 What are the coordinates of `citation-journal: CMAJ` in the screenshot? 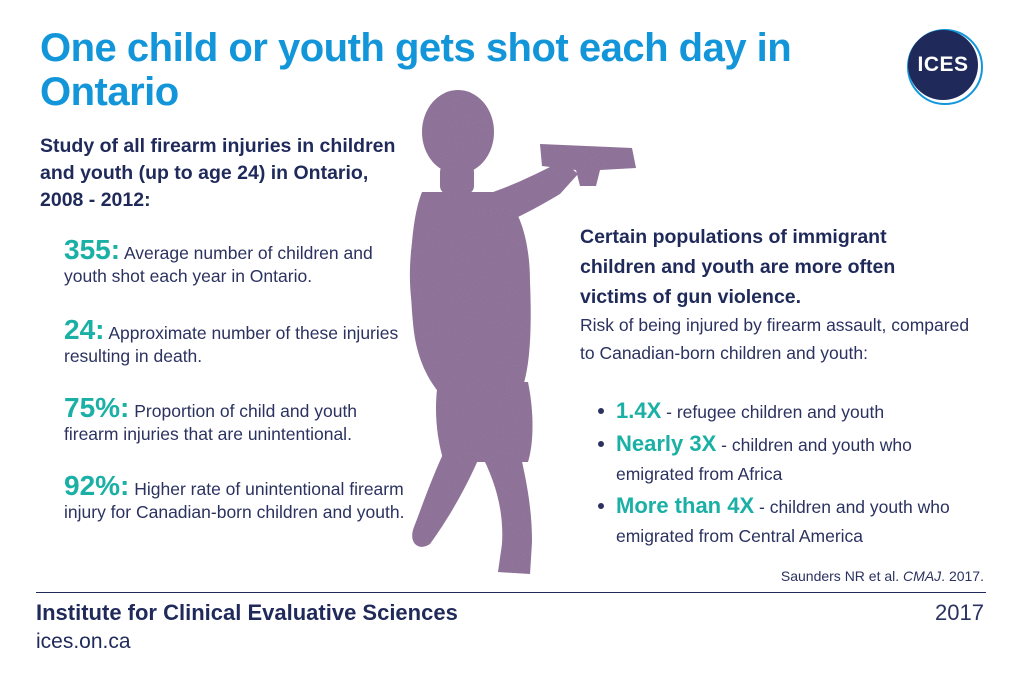 It's located at (922, 576).